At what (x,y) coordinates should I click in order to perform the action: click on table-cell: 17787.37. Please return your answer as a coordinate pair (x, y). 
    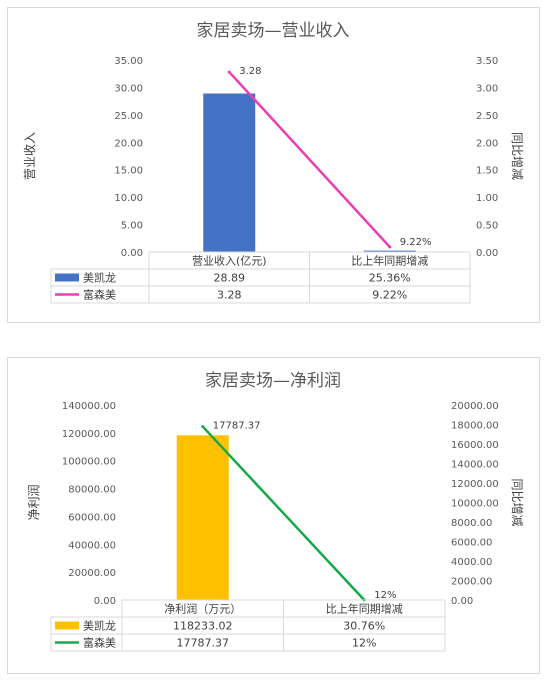
    Looking at the image, I should click on (203, 643).